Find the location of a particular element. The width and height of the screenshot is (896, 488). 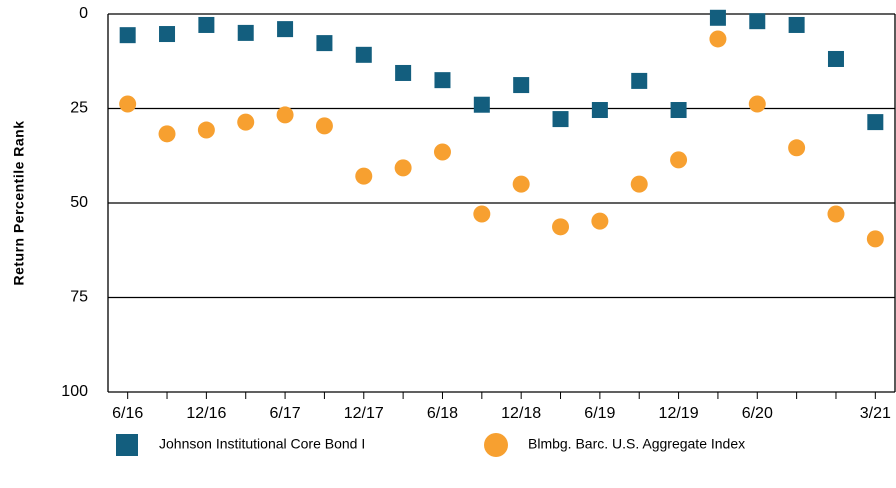

legend-label: Blmbg. Barc. U.S. Aggregate Index is located at coordinates (636, 444).